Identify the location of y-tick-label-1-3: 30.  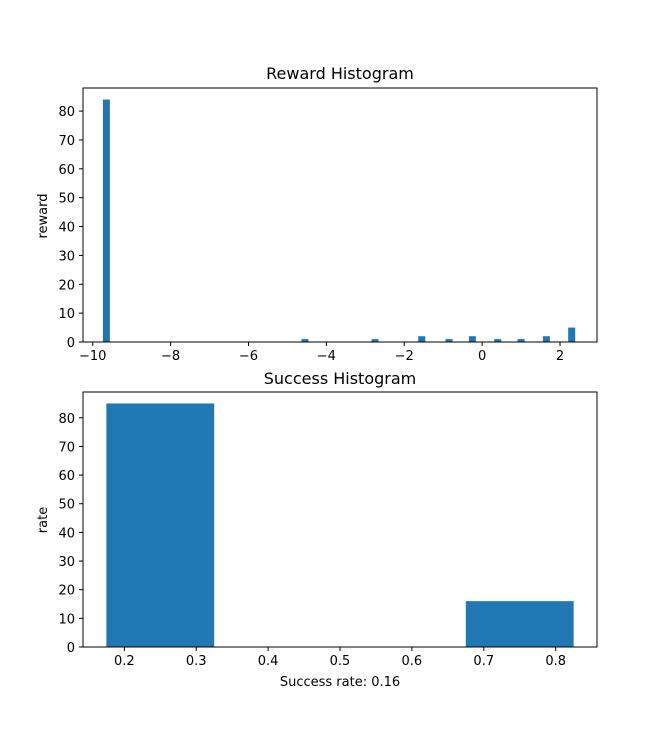
(66, 562).